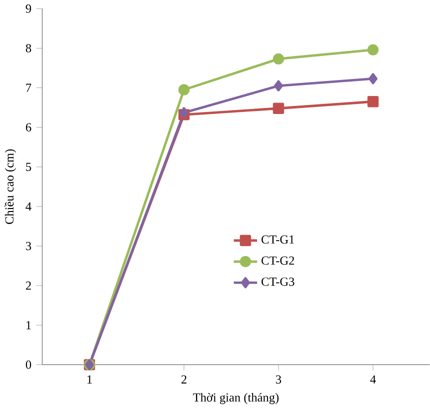 This screenshot has width=430, height=409. I want to click on y-tick-label: 5, so click(29, 167).